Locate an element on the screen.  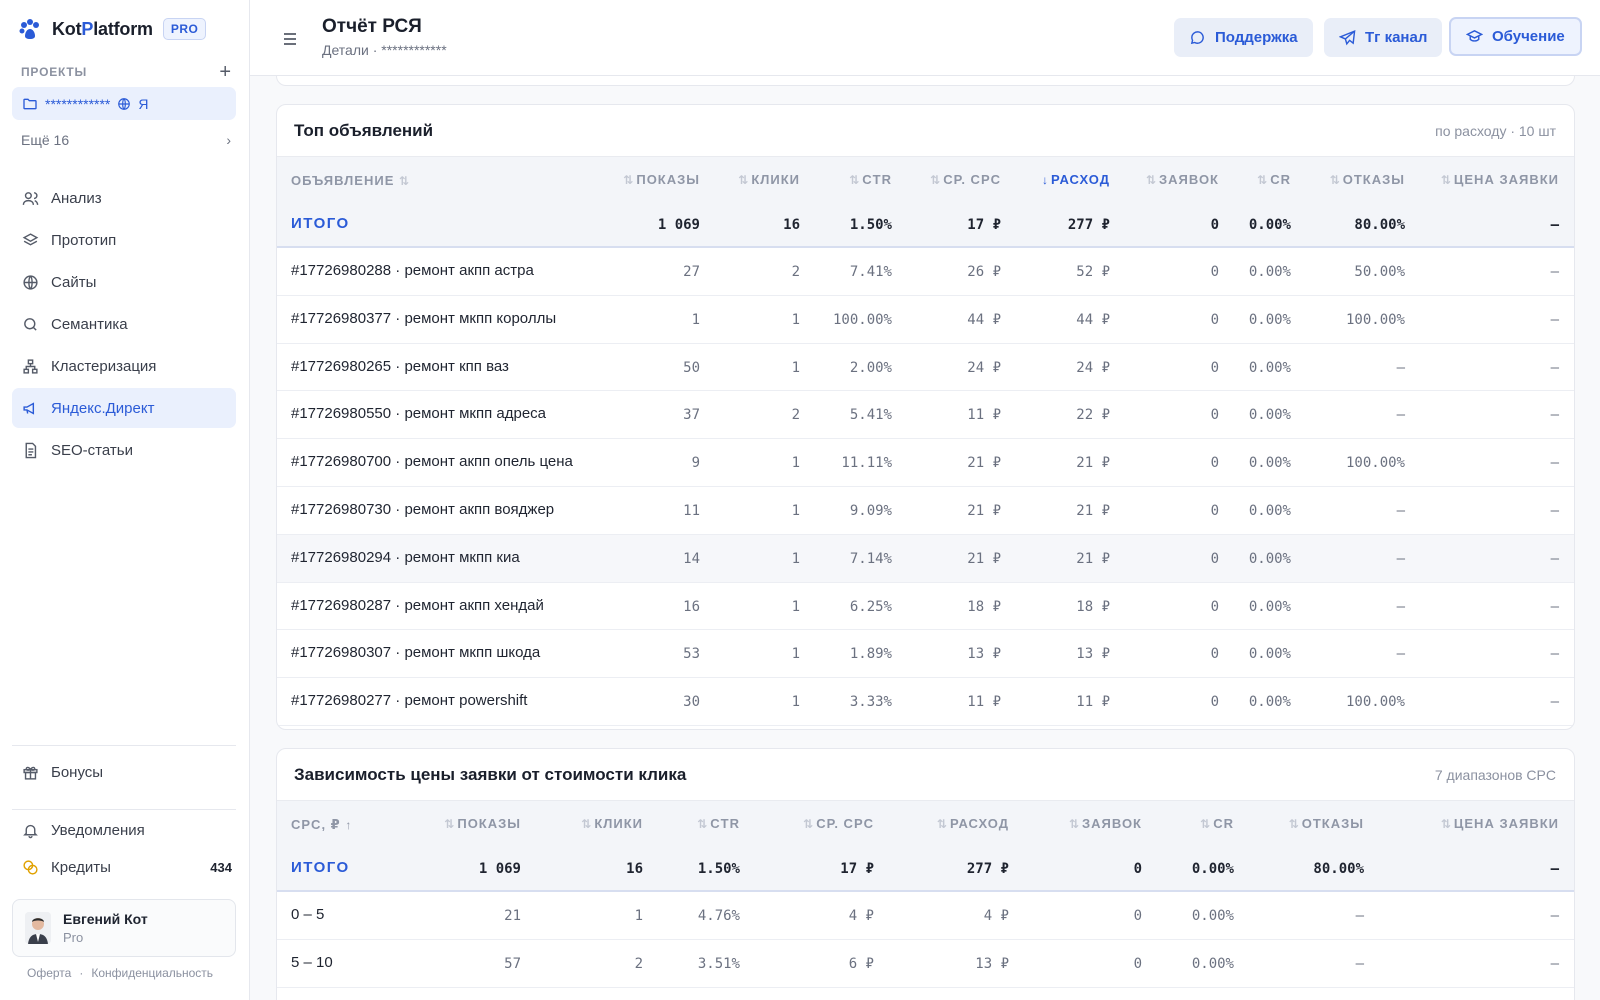
tg-label: Тг канал is located at coordinates (1396, 37).